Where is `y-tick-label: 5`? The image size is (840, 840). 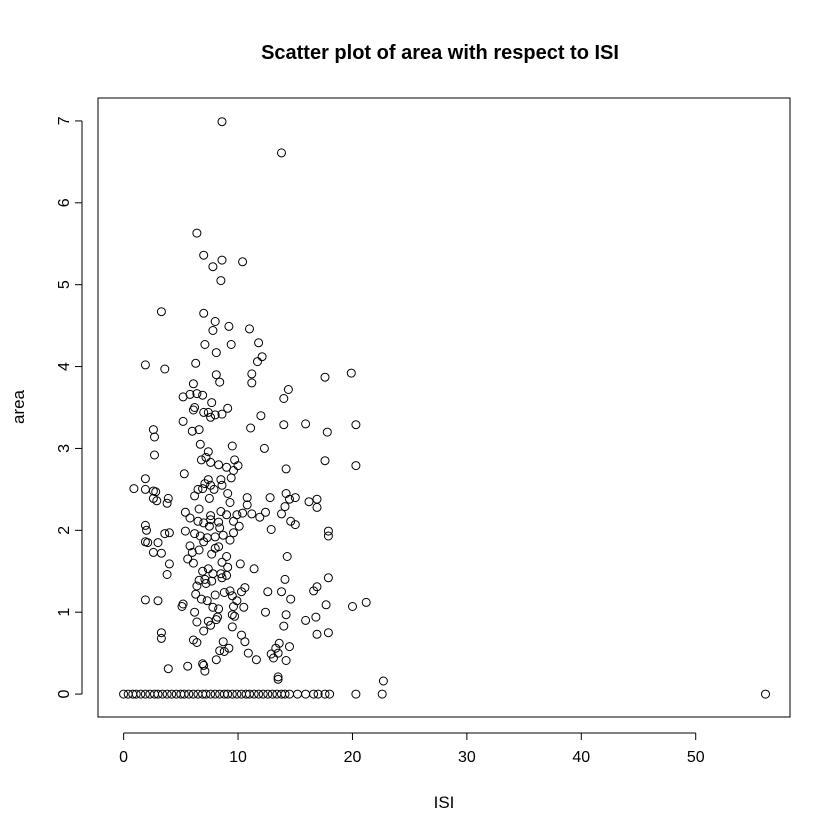
y-tick-label: 5 is located at coordinates (64, 284).